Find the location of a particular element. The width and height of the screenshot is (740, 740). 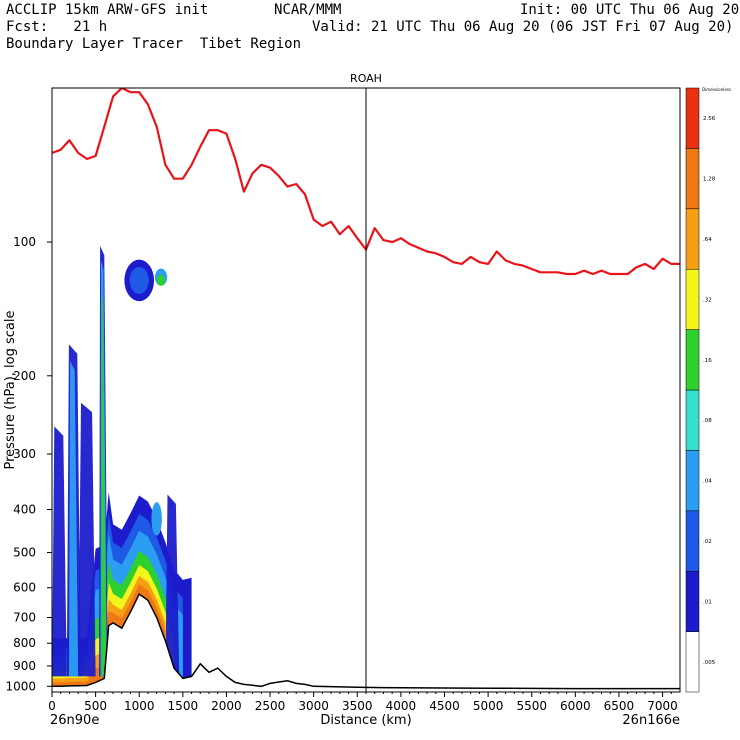

terrain-line is located at coordinates (366, 641).